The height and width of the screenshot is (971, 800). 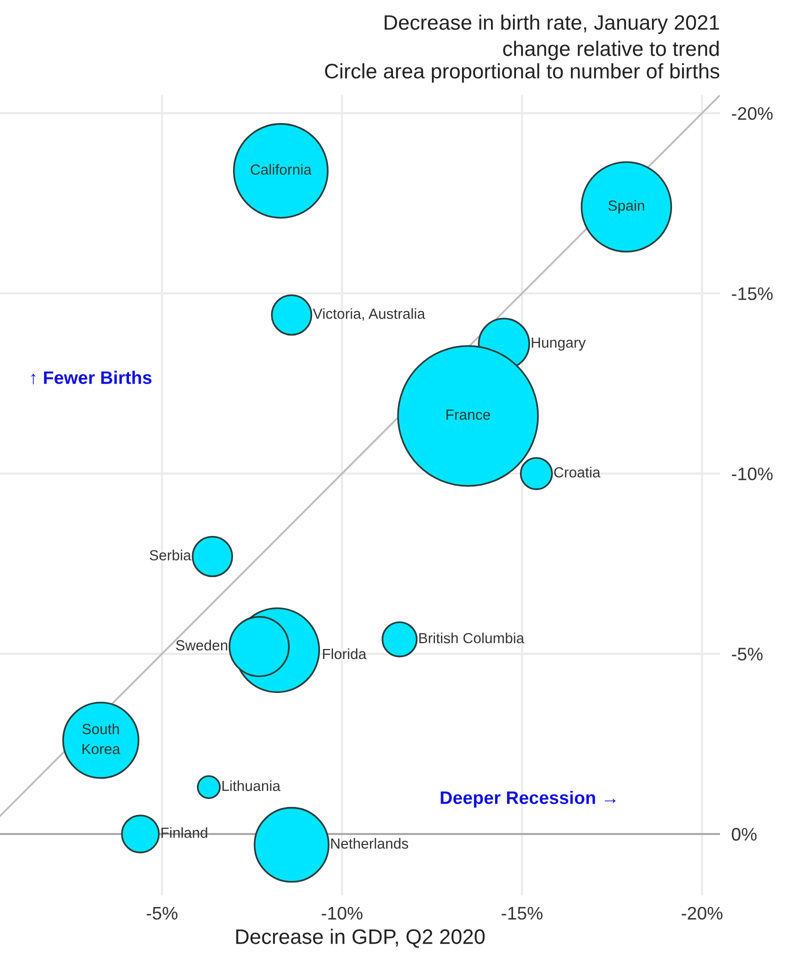 I want to click on y-tick-label: 0%, so click(x=744, y=834).